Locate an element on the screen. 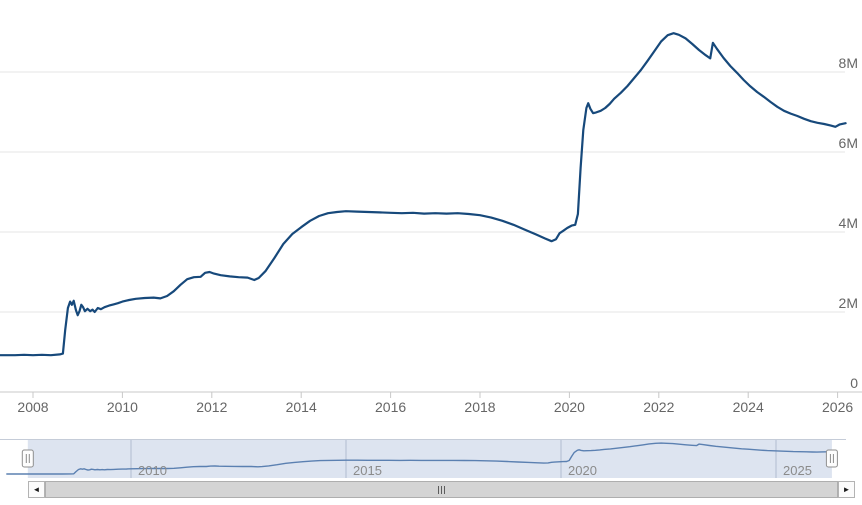 The image size is (862, 505). y-axis-label: 2M is located at coordinates (848, 303).